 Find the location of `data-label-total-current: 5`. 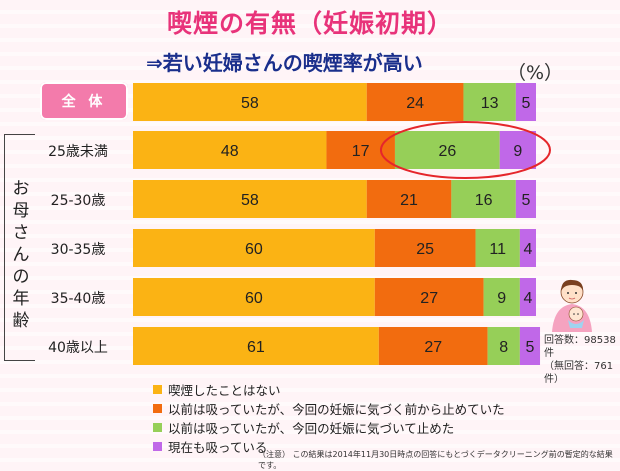

data-label-total-current: 5 is located at coordinates (525, 103).